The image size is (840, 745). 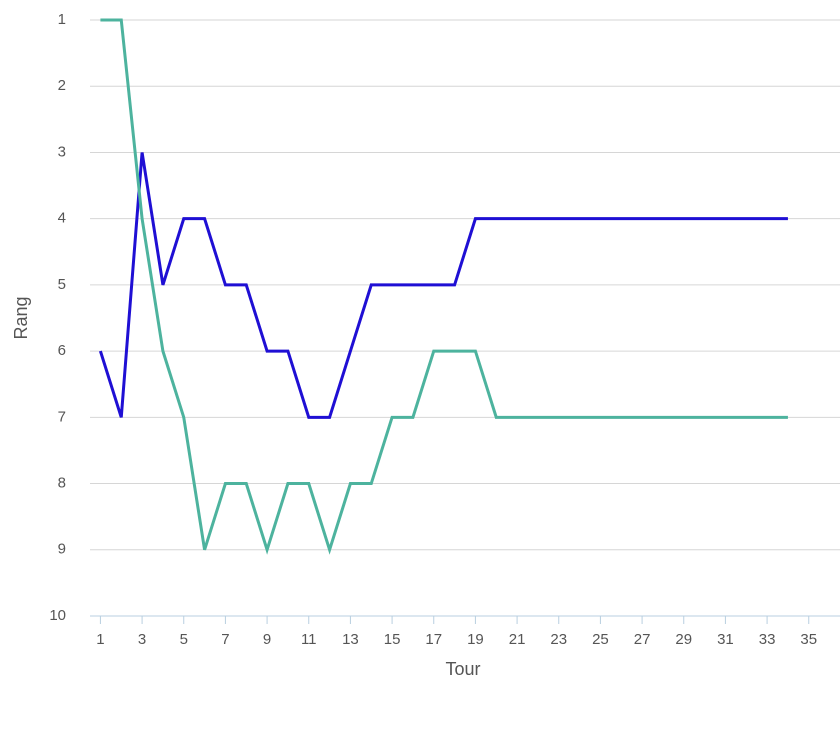 I want to click on x-tick-label: 23, so click(x=558, y=639).